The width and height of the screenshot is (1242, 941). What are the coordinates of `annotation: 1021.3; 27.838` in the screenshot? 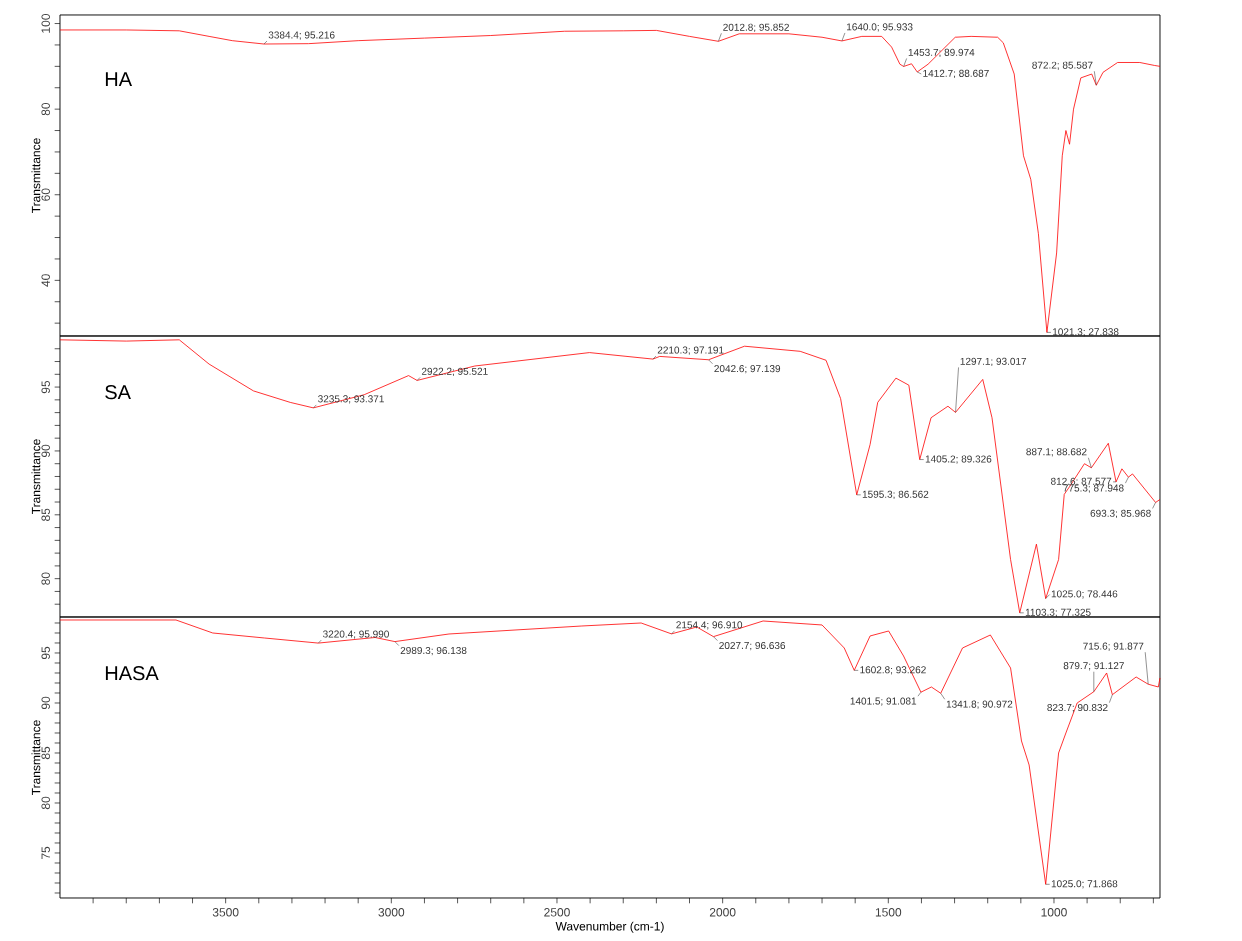 It's located at (1086, 332).